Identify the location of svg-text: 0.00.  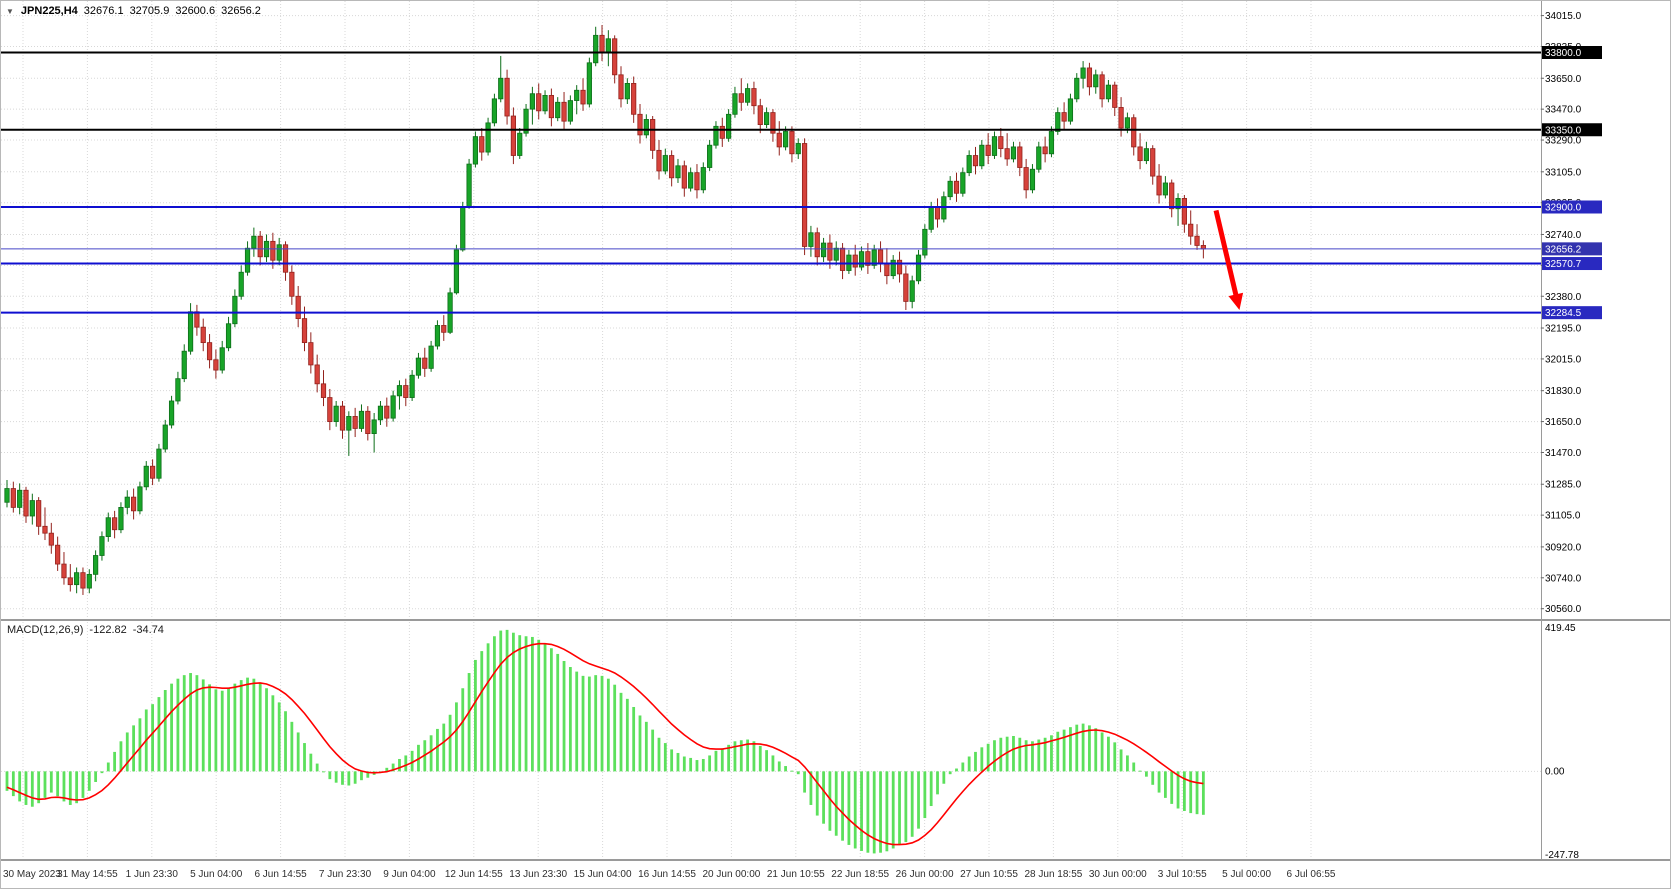
(1555, 771).